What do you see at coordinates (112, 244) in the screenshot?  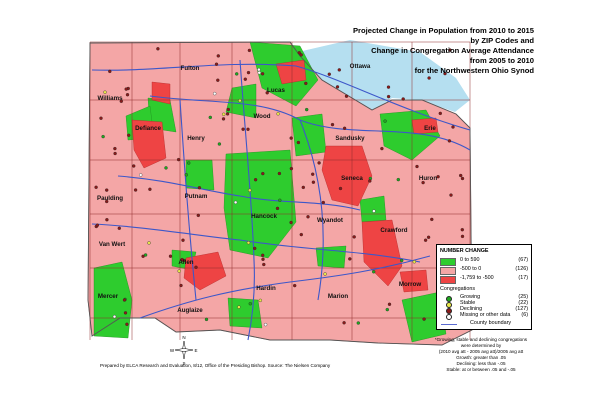 I see `county-label: Van Wert` at bounding box center [112, 244].